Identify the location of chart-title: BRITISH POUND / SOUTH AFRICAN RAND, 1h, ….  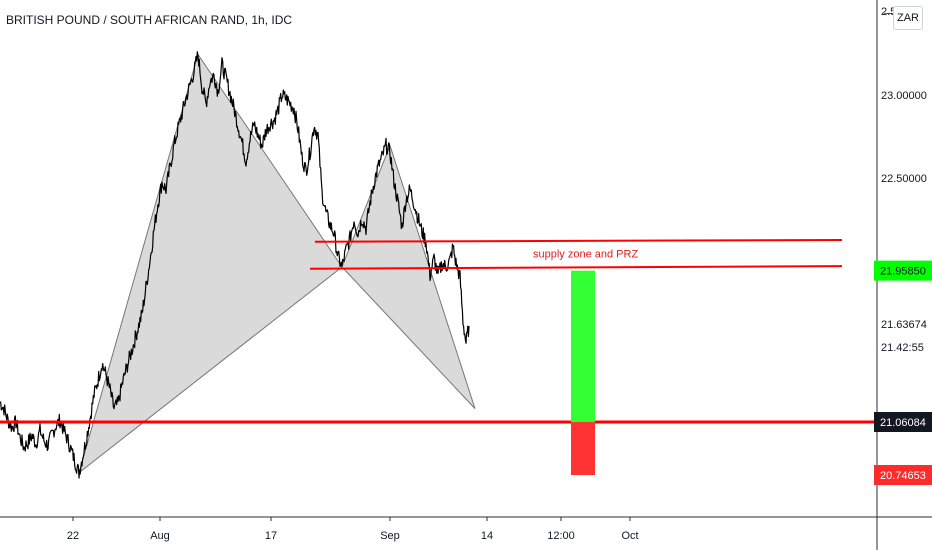
(149, 20).